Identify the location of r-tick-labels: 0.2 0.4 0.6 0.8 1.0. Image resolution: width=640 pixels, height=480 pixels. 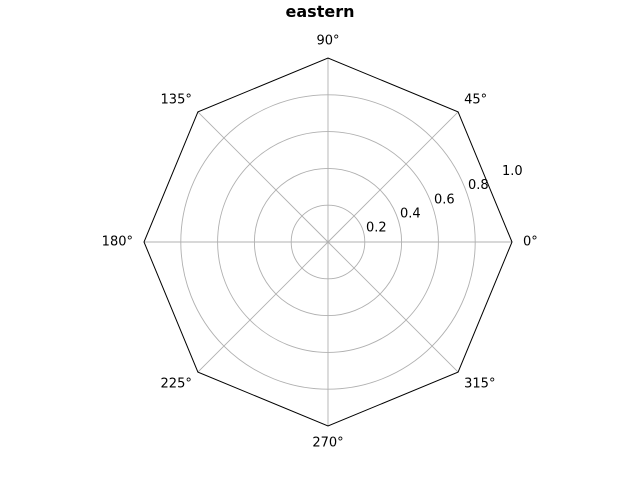
(444, 199).